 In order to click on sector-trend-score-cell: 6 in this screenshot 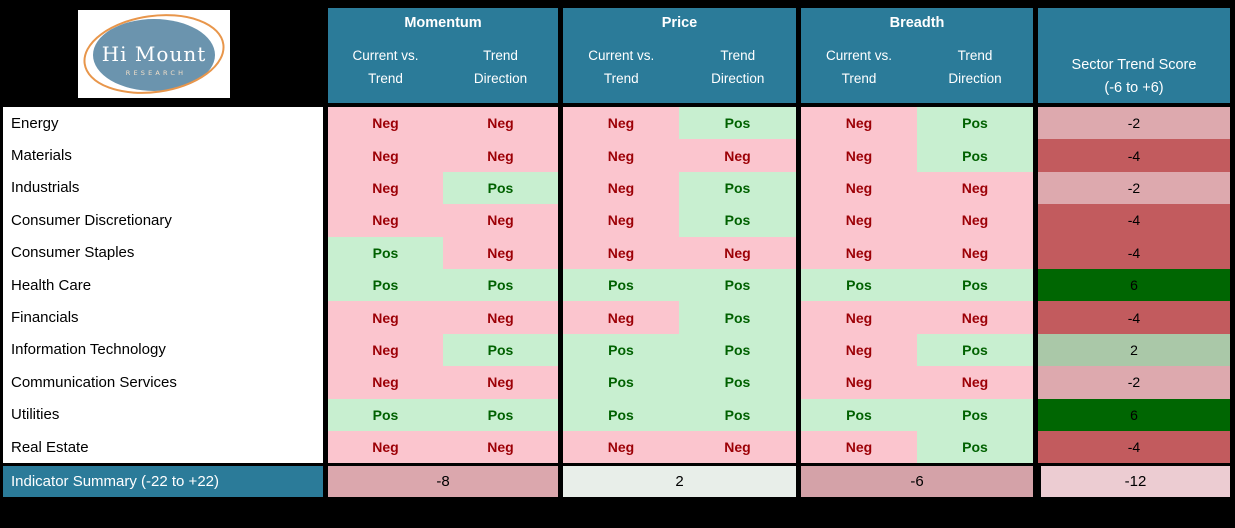, I will do `click(1134, 414)`.